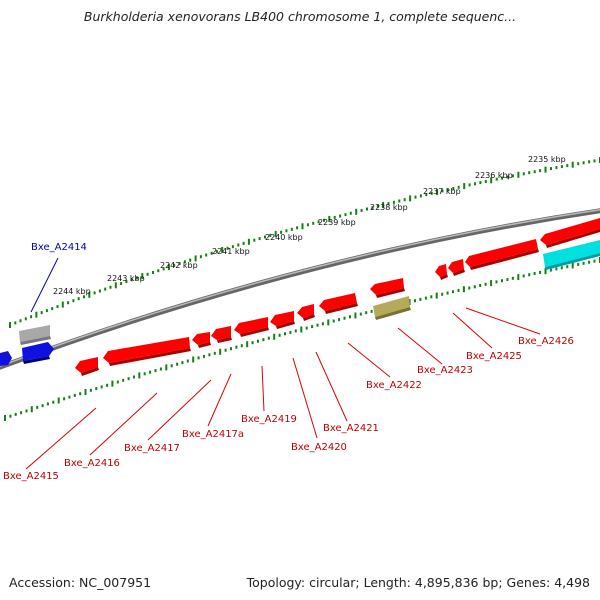 The height and width of the screenshot is (600, 600). Describe the element at coordinates (6, 358) in the screenshot. I see `gene-arrow-blue-left-edge` at that location.